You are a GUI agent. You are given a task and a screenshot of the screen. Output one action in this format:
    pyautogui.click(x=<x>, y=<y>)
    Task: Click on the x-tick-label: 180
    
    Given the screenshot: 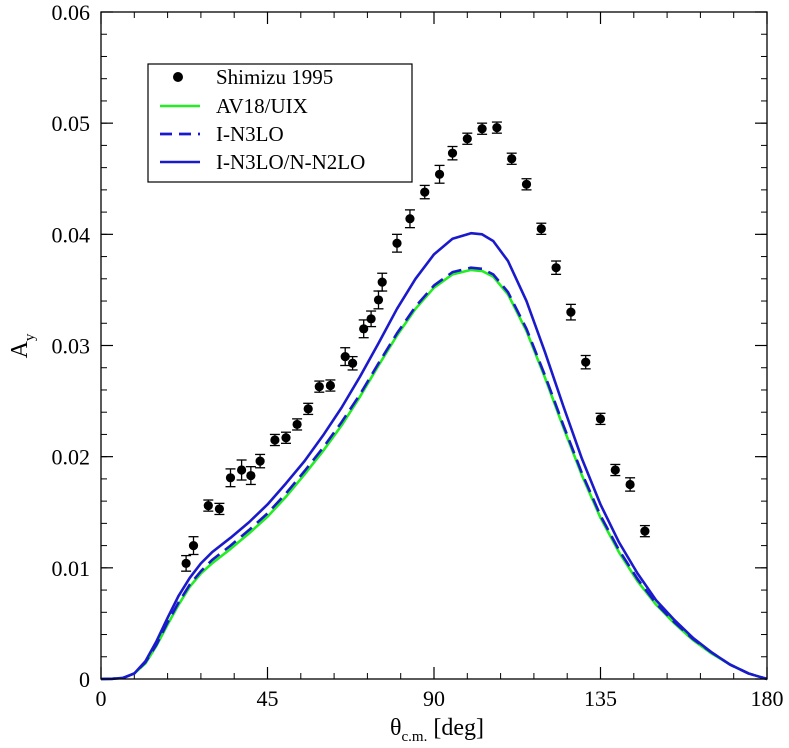 What is the action you would take?
    pyautogui.click(x=767, y=698)
    